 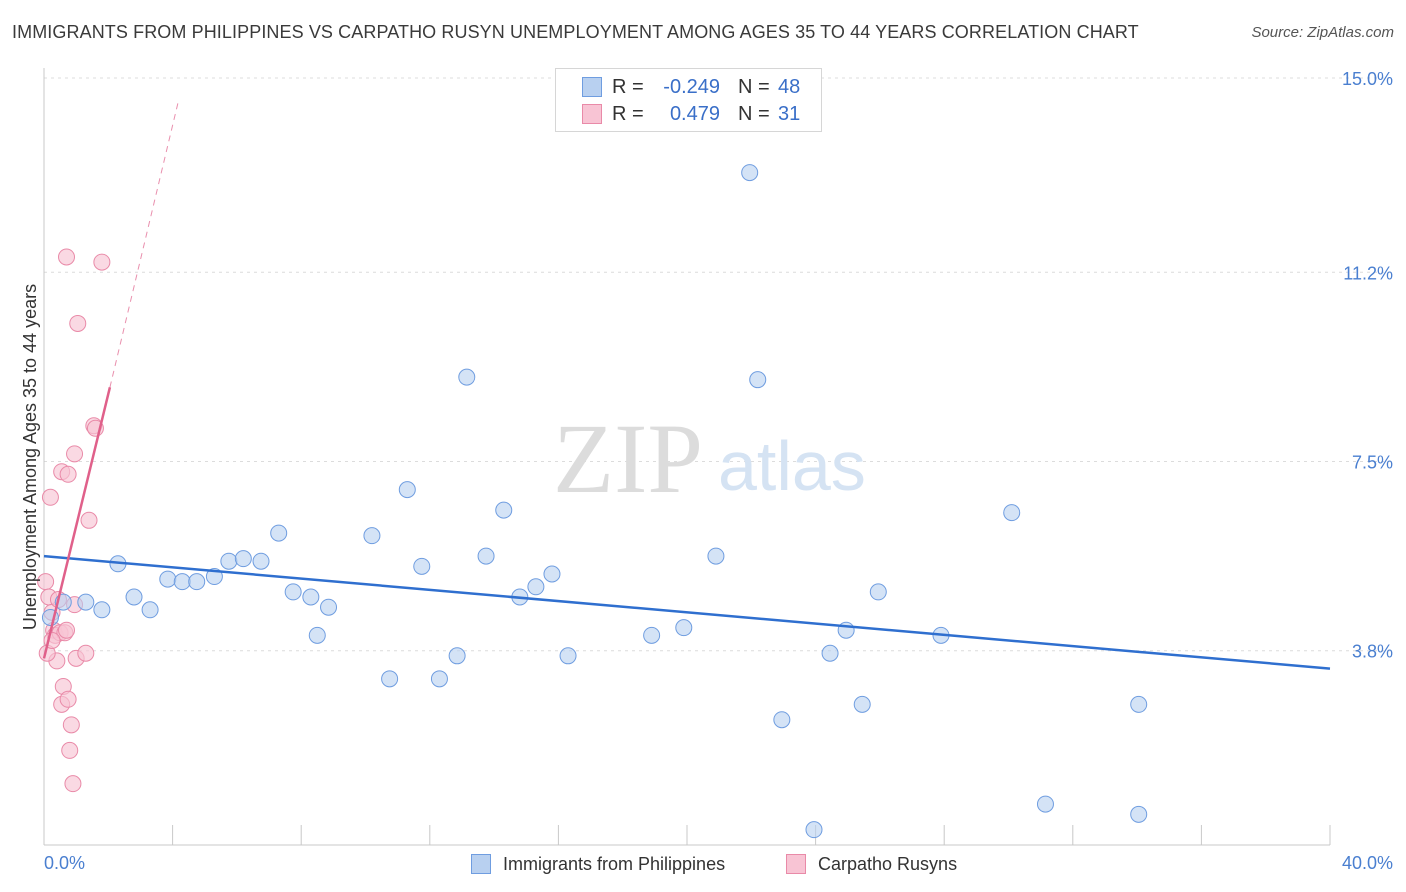 What do you see at coordinates (694, 113) in the screenshot?
I see `r-value: 0.479` at bounding box center [694, 113].